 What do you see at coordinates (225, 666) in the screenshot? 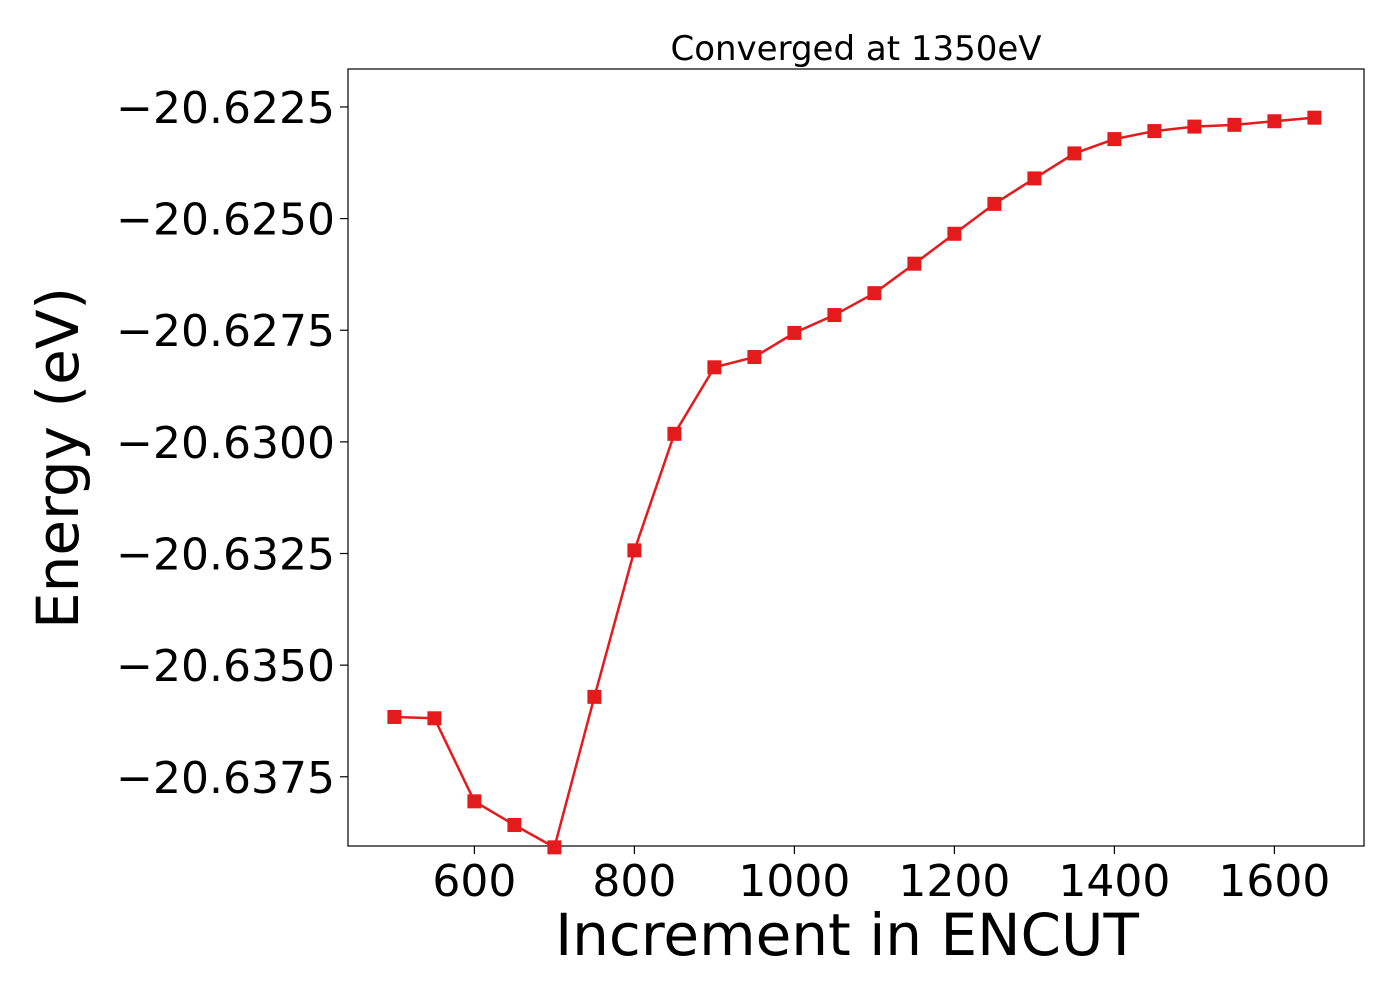
I see `y-tick-label: −20.6350` at bounding box center [225, 666].